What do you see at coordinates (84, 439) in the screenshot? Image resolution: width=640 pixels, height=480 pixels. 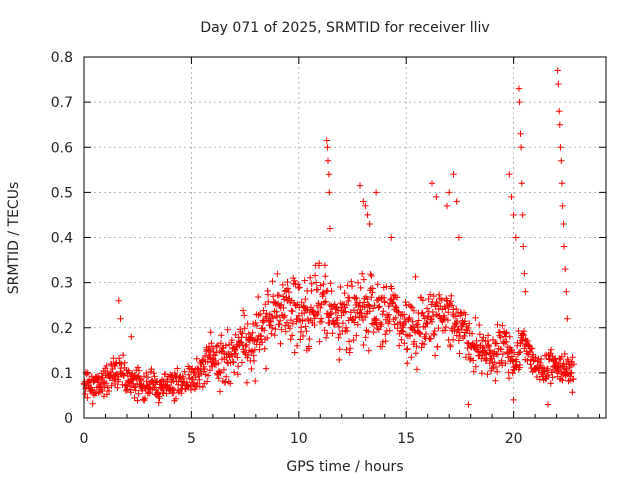 I see `x-tick-label: 0` at bounding box center [84, 439].